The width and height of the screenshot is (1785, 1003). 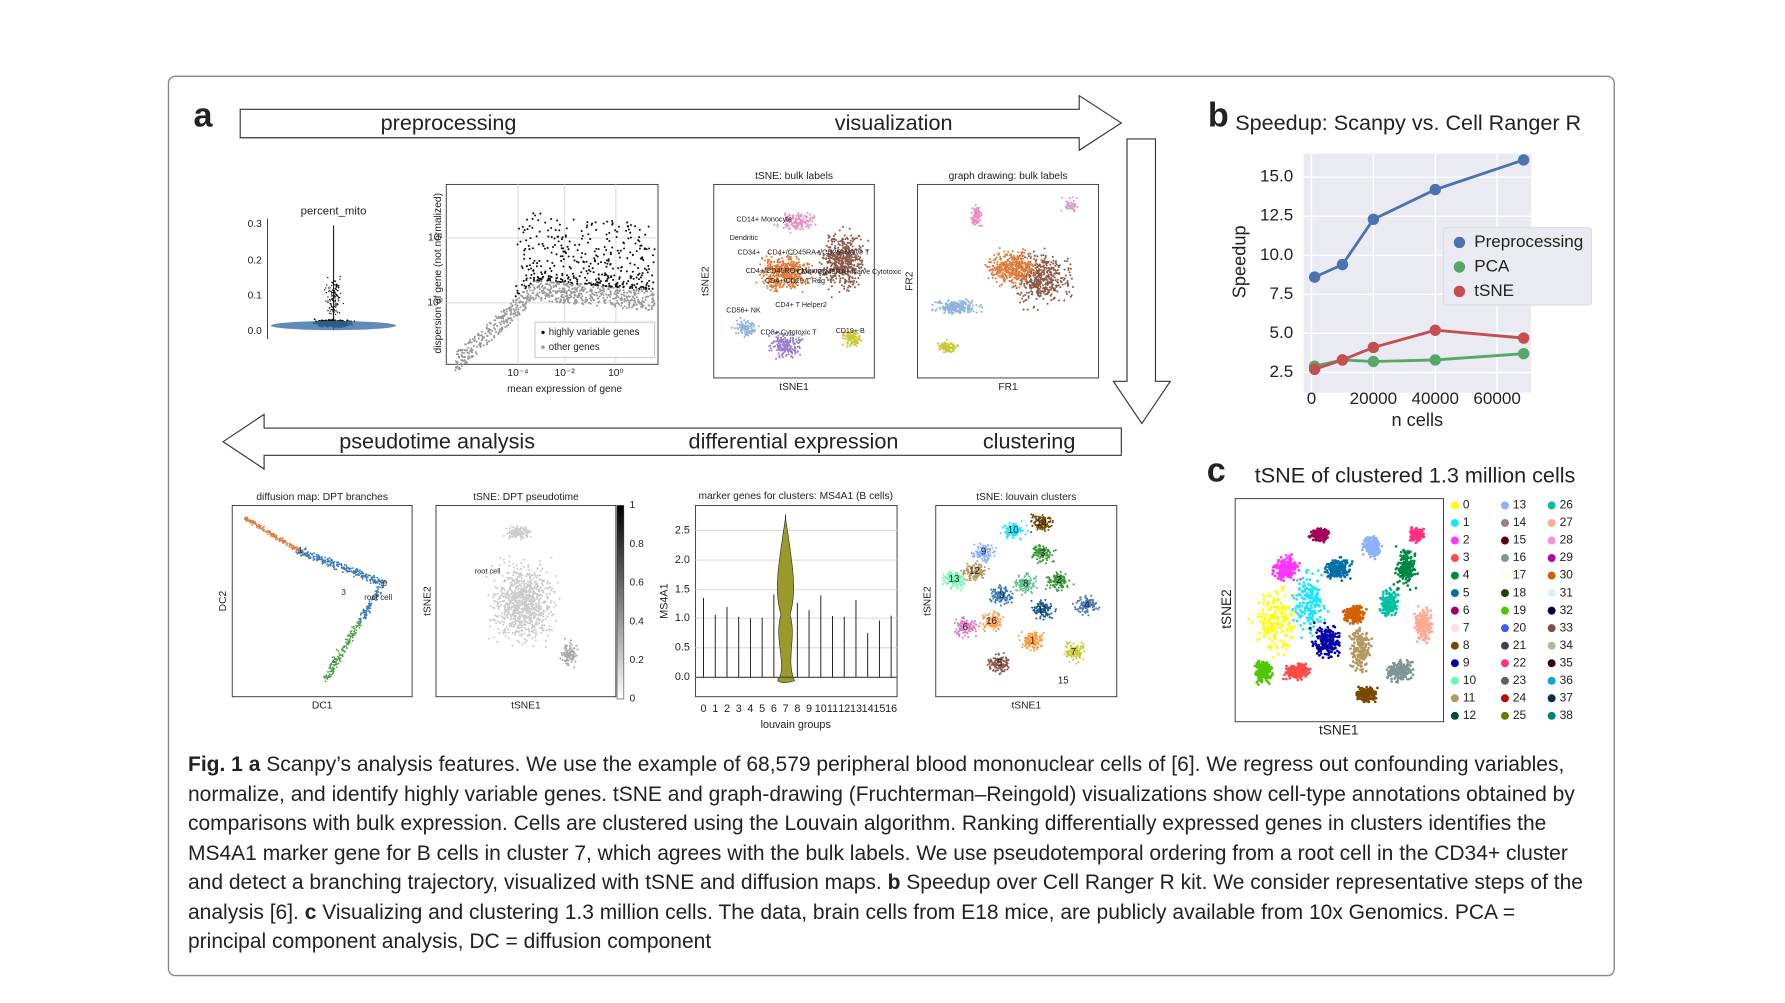 What do you see at coordinates (255, 296) in the screenshot?
I see `label: 0.1` at bounding box center [255, 296].